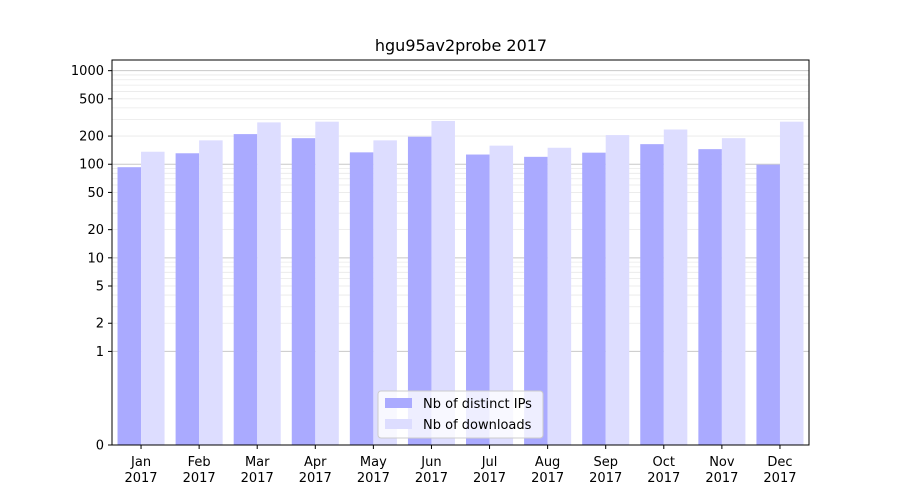 This screenshot has width=900, height=500. Describe the element at coordinates (547, 462) in the screenshot. I see `x-tick-label-month: Aug` at that location.